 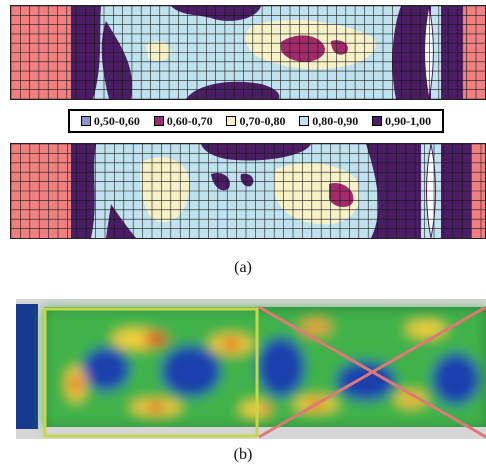 I want to click on legend-label: 0,80-0,90, so click(x=335, y=120).